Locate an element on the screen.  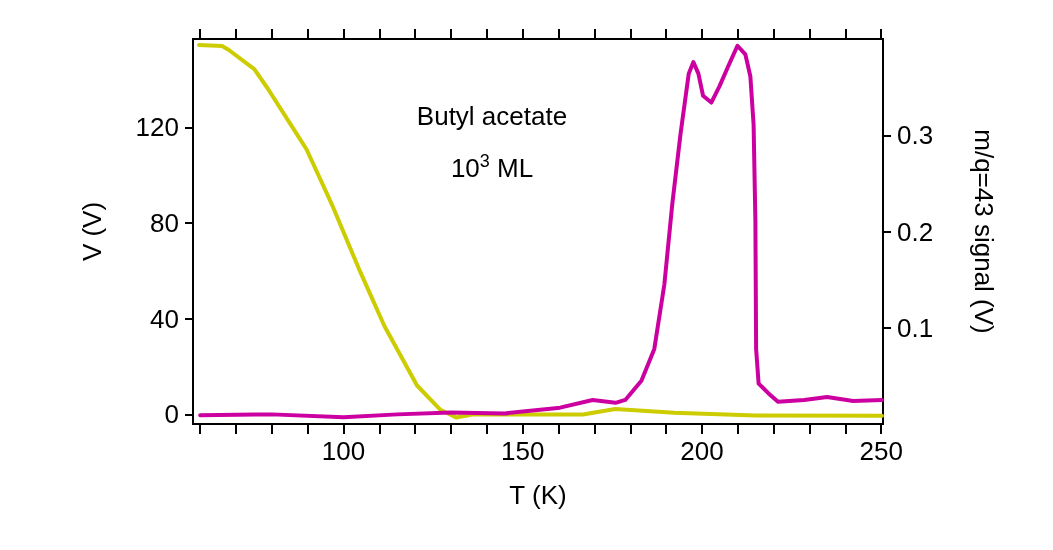
x-tick-label: 100 is located at coordinates (343, 451).